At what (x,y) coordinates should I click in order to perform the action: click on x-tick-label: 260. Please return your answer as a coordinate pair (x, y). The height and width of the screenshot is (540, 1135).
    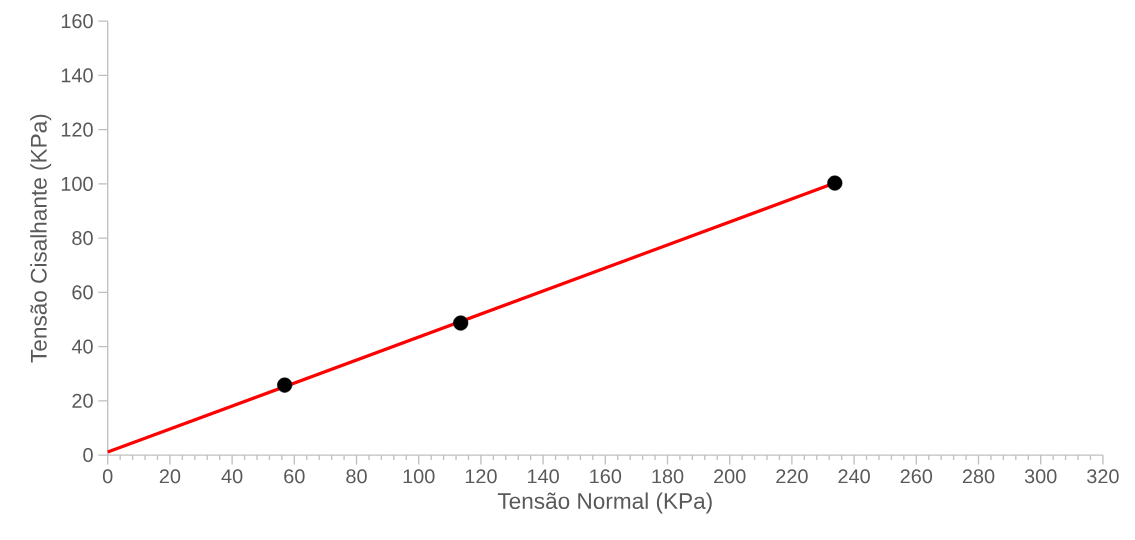
    Looking at the image, I should click on (916, 476).